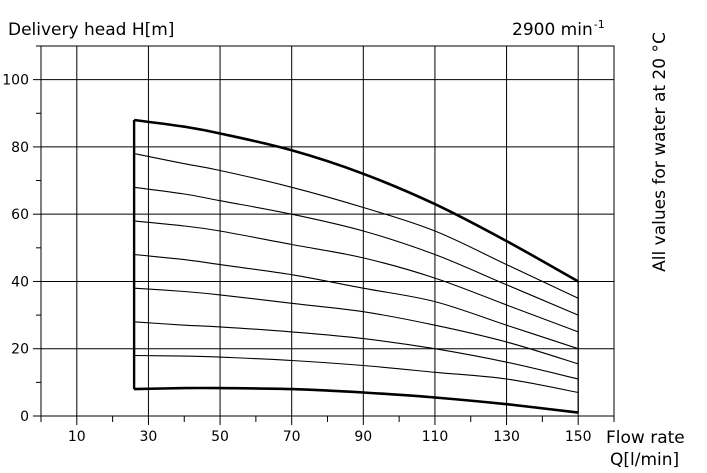  I want to click on x-tick-label: 90, so click(363, 437).